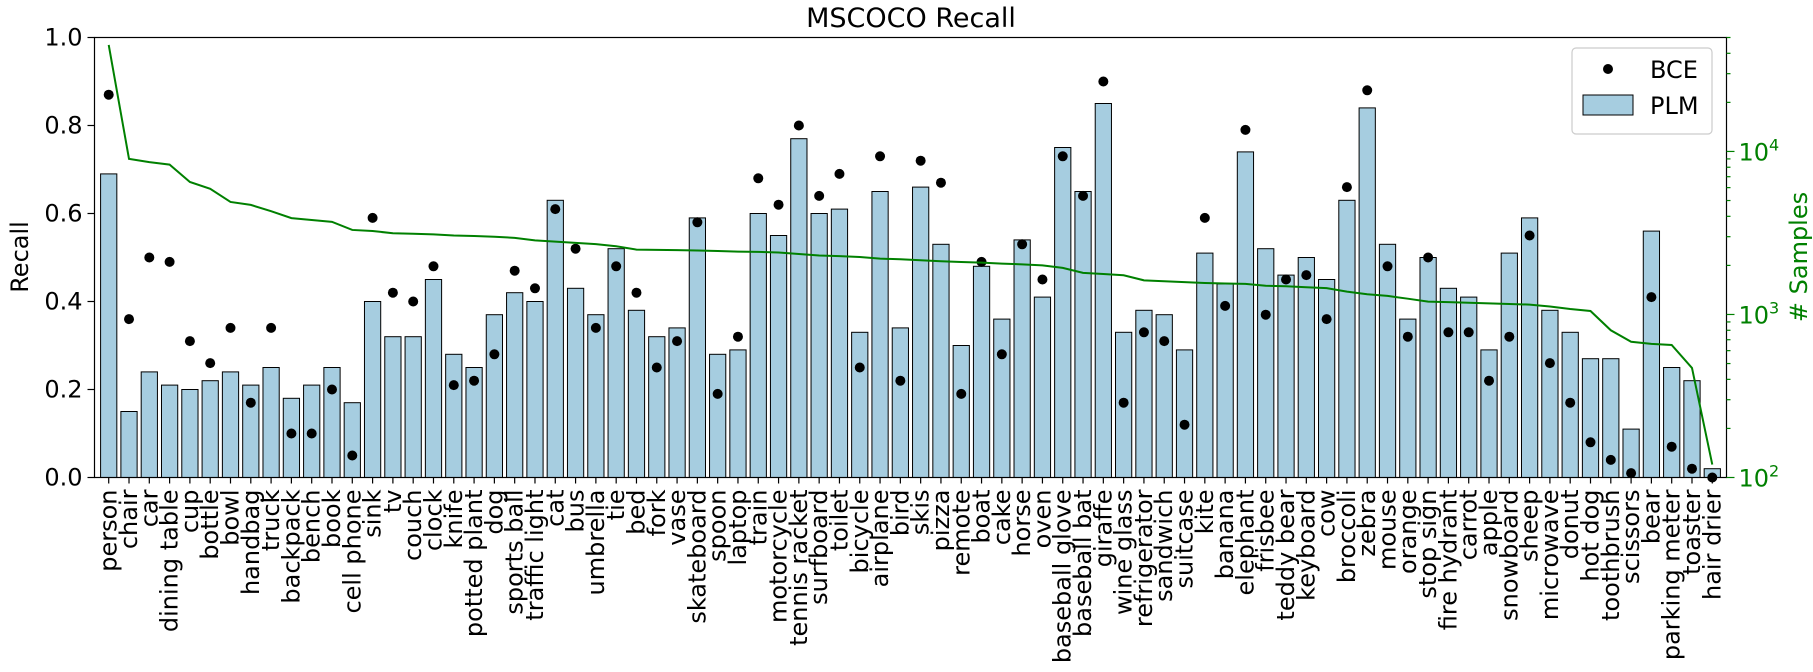 The height and width of the screenshot is (672, 1813). Describe the element at coordinates (1103, 290) in the screenshot. I see `bar-giraffe` at that location.